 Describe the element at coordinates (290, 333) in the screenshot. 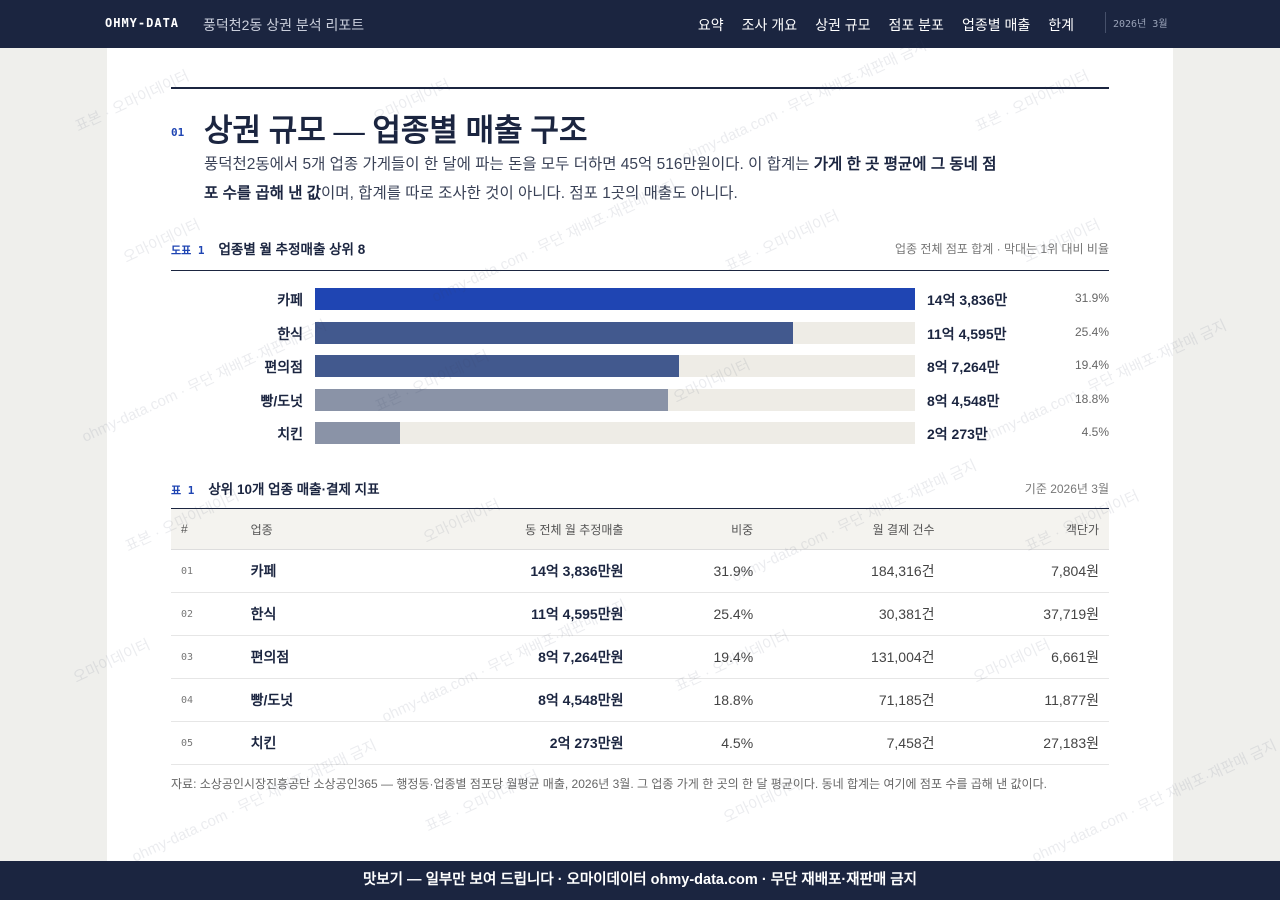

I see `category-label: 한식` at that location.